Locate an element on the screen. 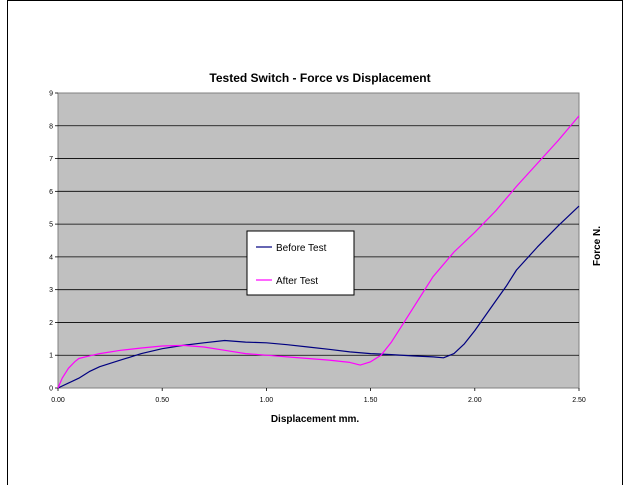 Image resolution: width=631 pixels, height=485 pixels. x-tick-label: 0.00 is located at coordinates (58, 400).